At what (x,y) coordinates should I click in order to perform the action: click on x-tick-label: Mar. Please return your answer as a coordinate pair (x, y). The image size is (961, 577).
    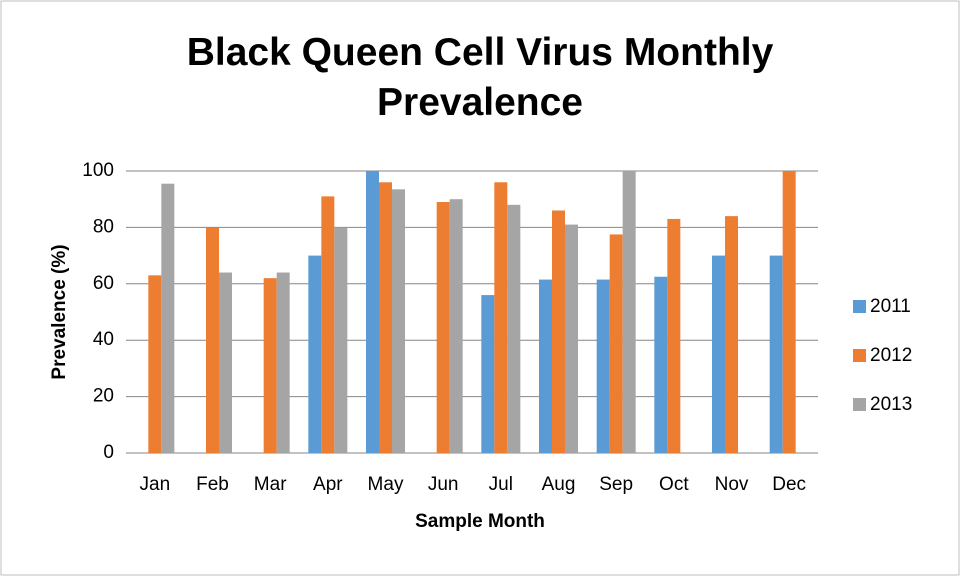
    Looking at the image, I should click on (270, 484).